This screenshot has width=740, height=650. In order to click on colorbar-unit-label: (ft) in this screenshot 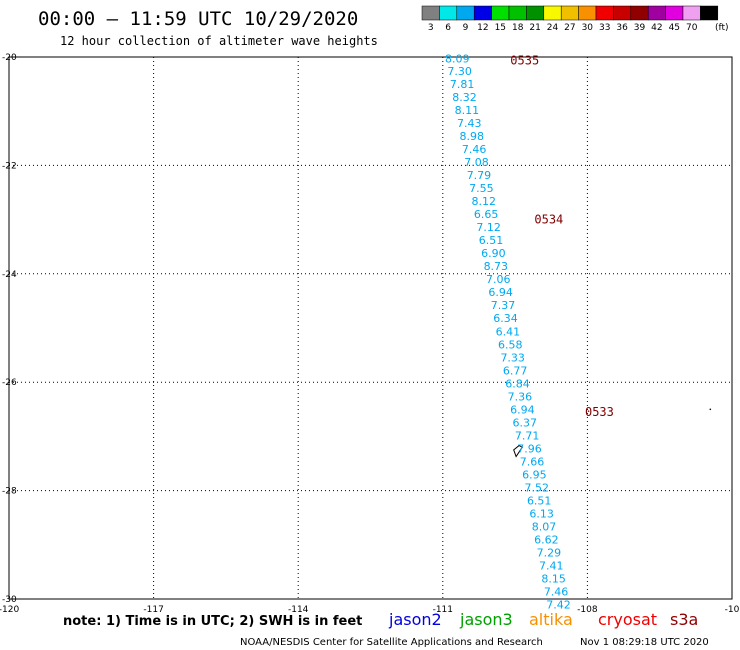, I will do `click(722, 28)`.